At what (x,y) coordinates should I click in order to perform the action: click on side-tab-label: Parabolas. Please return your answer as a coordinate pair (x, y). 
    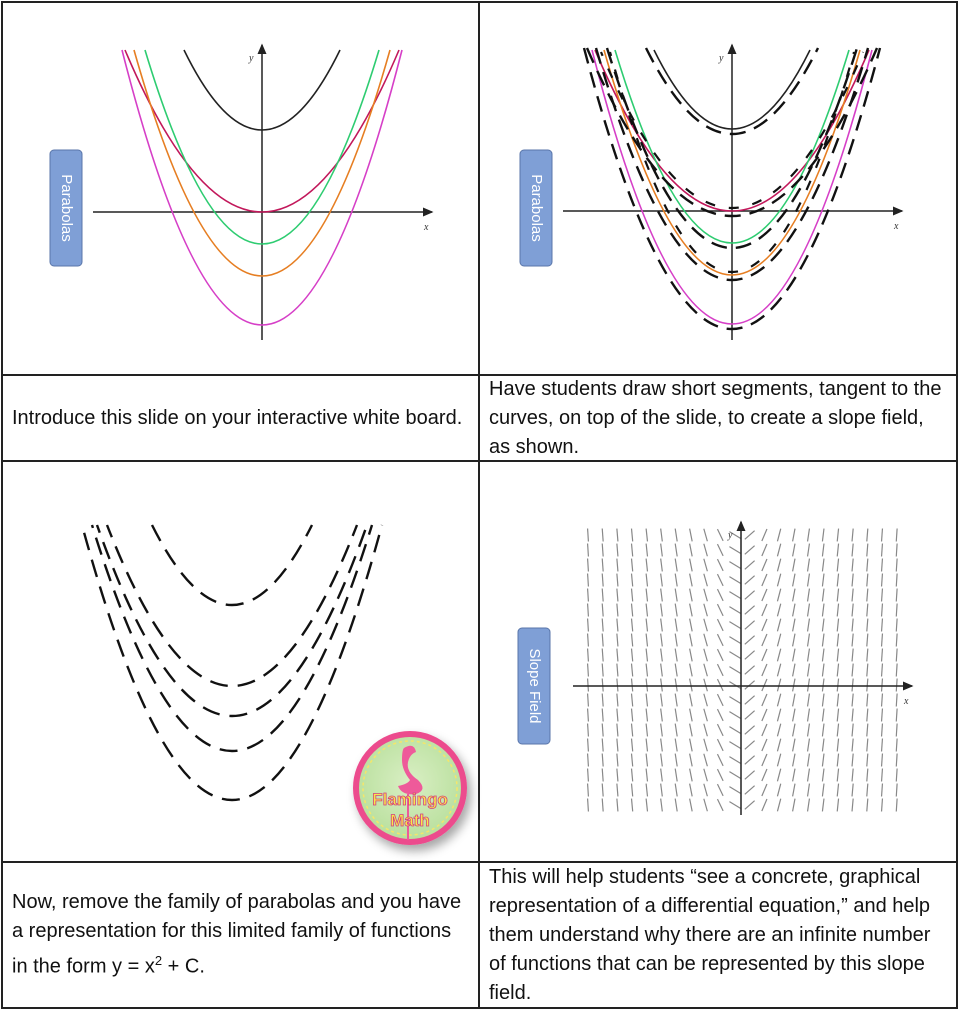
    Looking at the image, I should click on (66, 208).